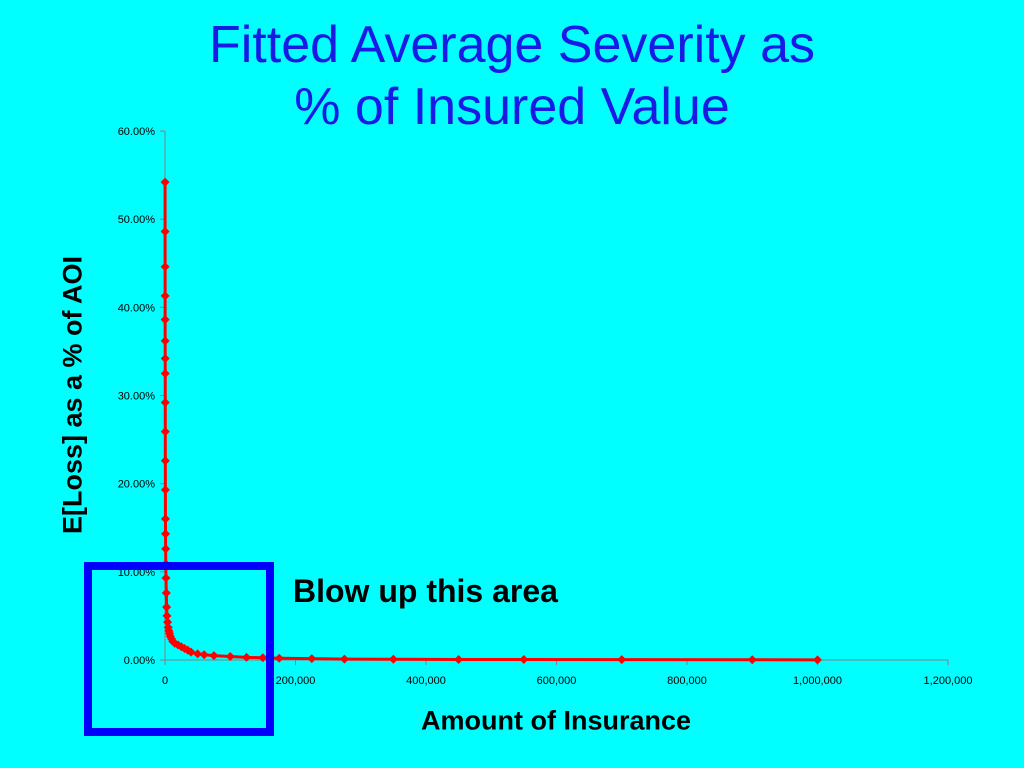 This screenshot has height=768, width=1024. Describe the element at coordinates (137, 132) in the screenshot. I see `y-tick-label: 60.00%` at that location.